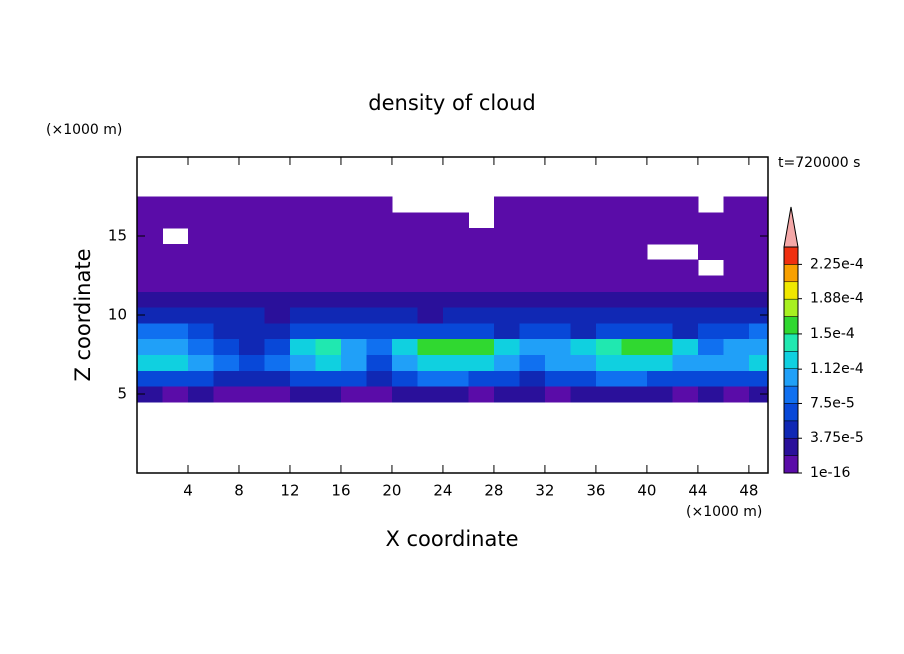  I want to click on x-unit: (×1000 m), so click(724, 512).